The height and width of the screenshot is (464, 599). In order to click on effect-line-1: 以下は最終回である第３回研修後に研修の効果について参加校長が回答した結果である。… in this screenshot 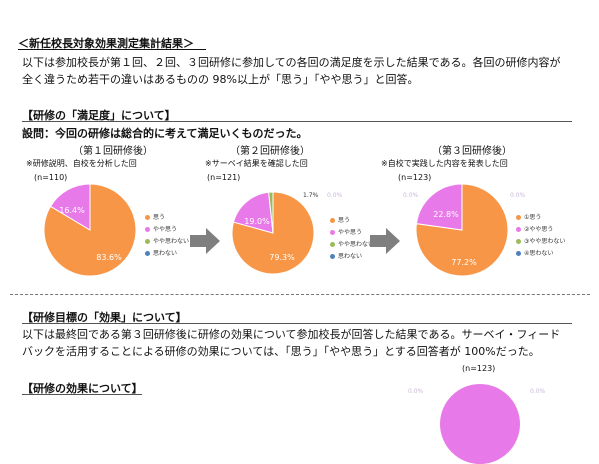, I will do `click(291, 334)`.